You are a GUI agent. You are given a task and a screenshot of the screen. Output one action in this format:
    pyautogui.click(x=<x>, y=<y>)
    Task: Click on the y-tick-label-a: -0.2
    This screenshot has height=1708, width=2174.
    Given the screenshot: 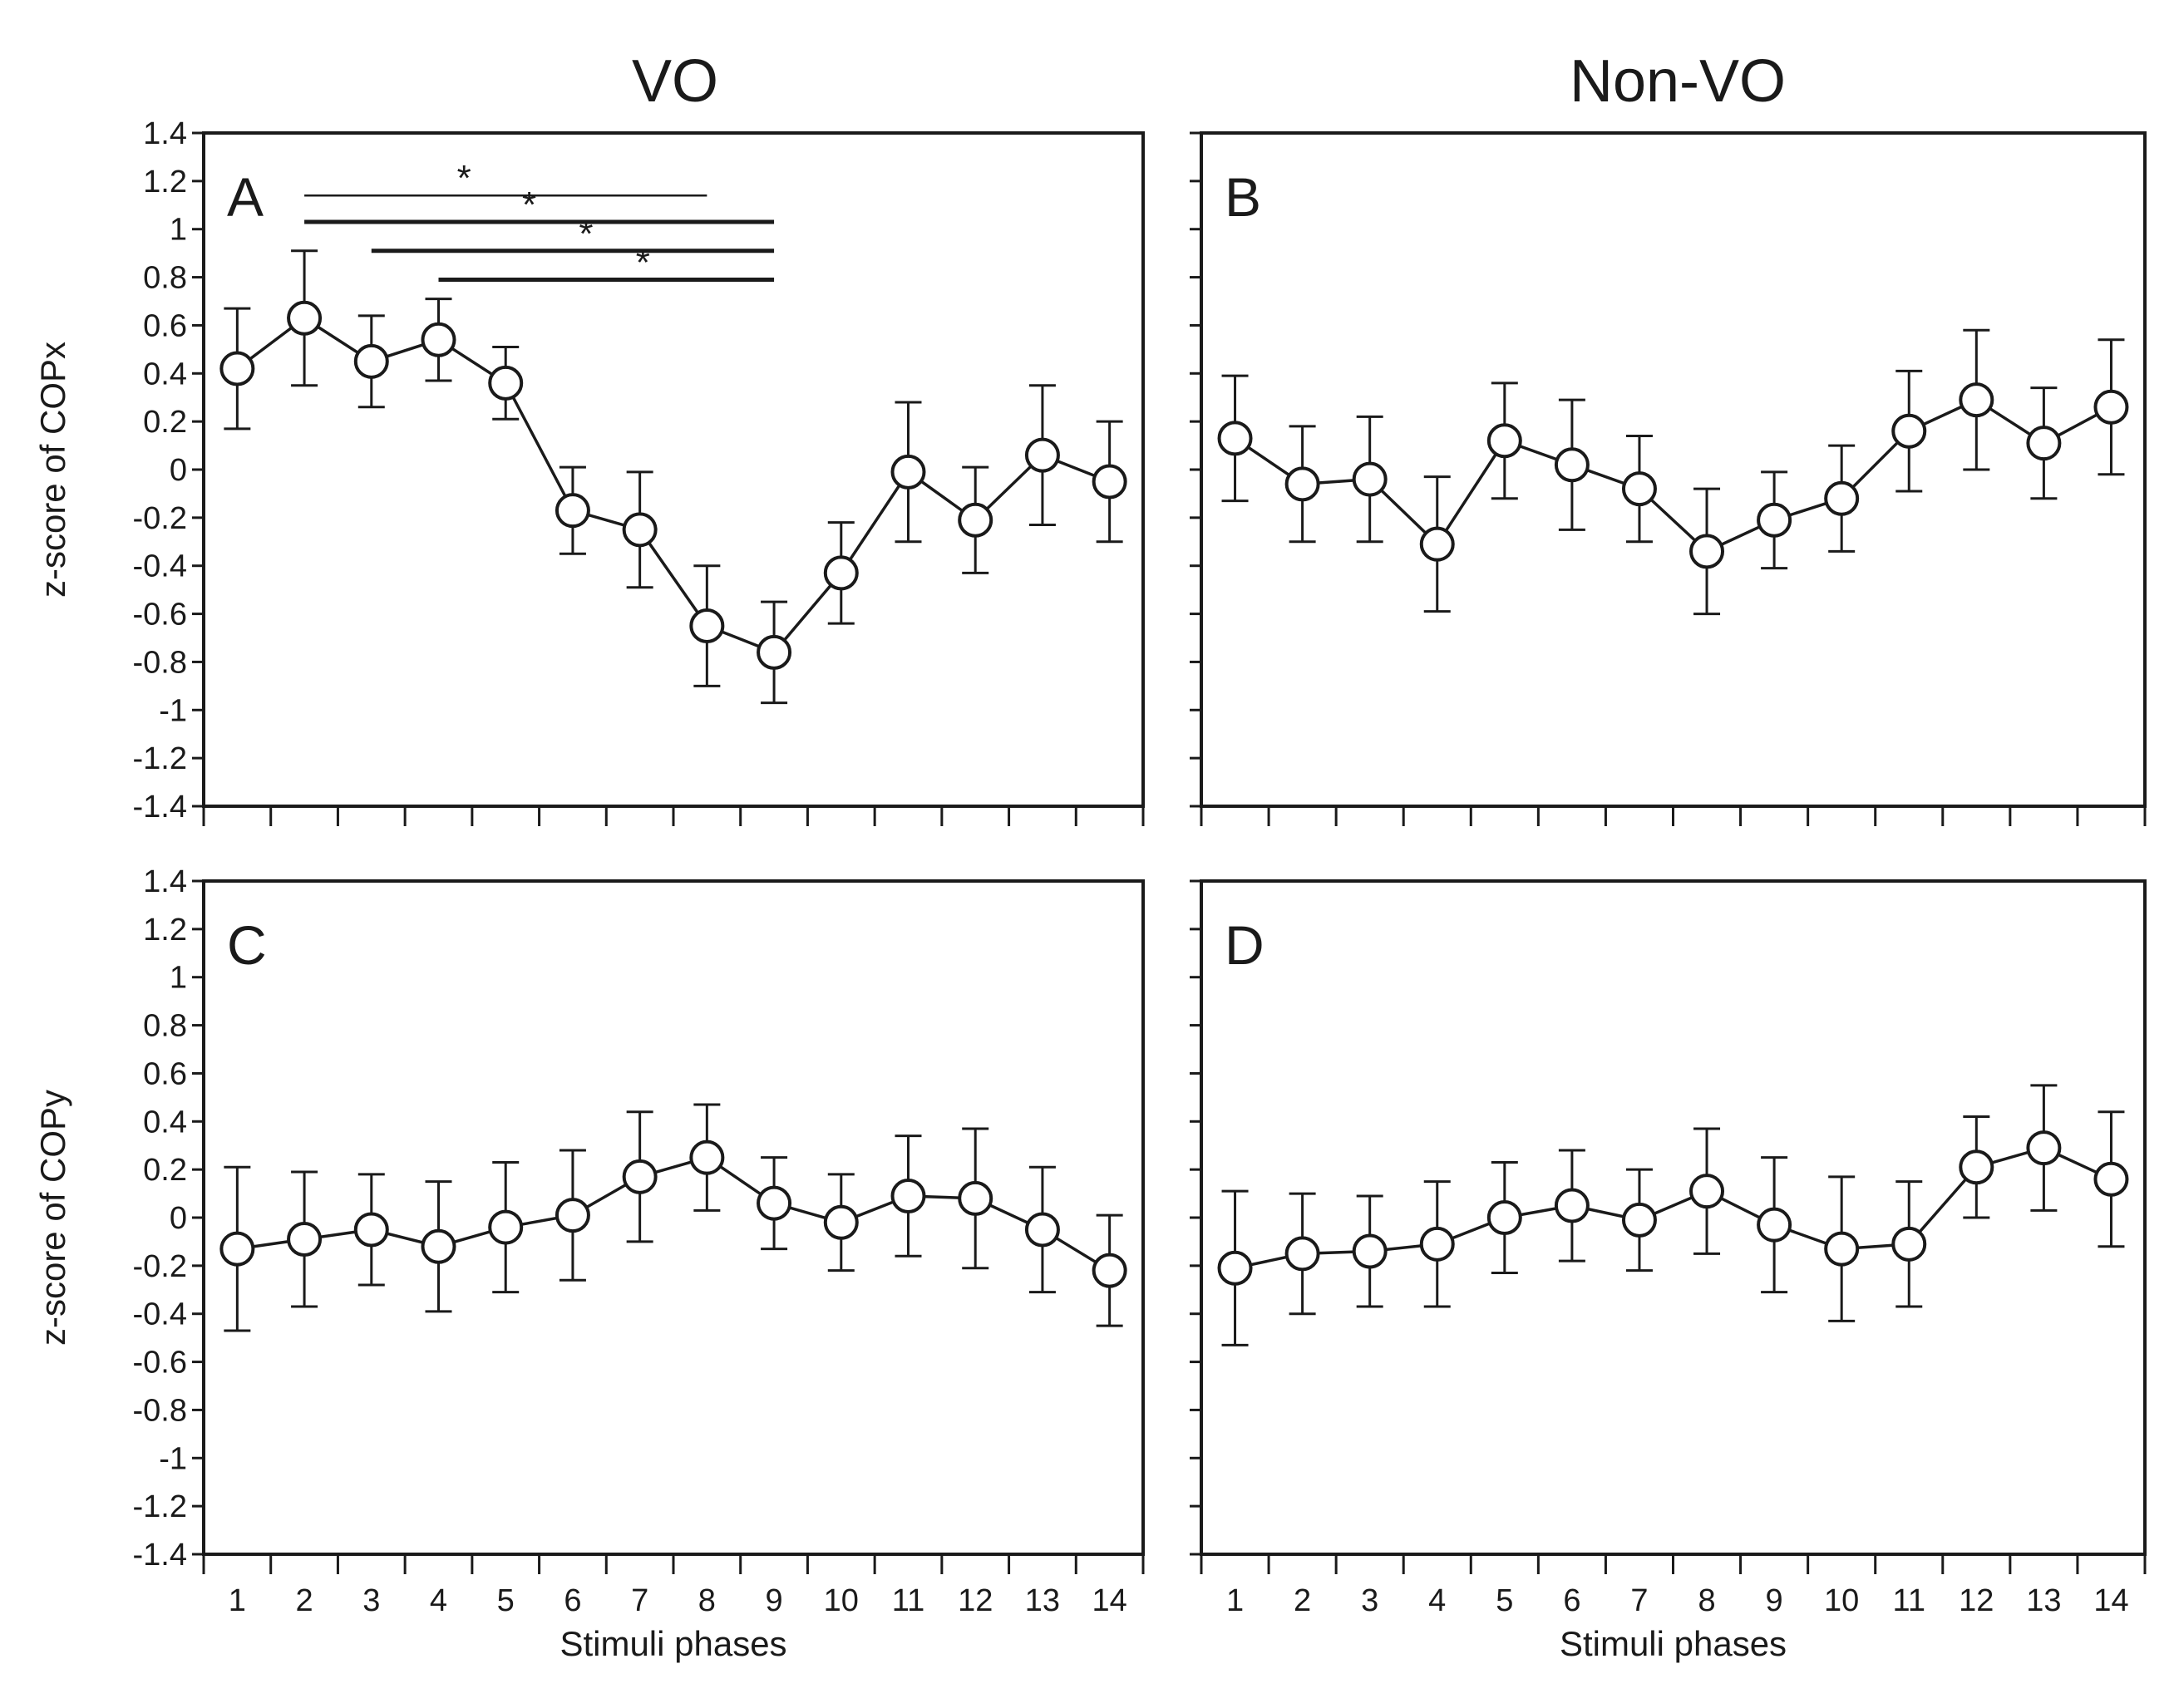 What is the action you would take?
    pyautogui.click(x=160, y=518)
    